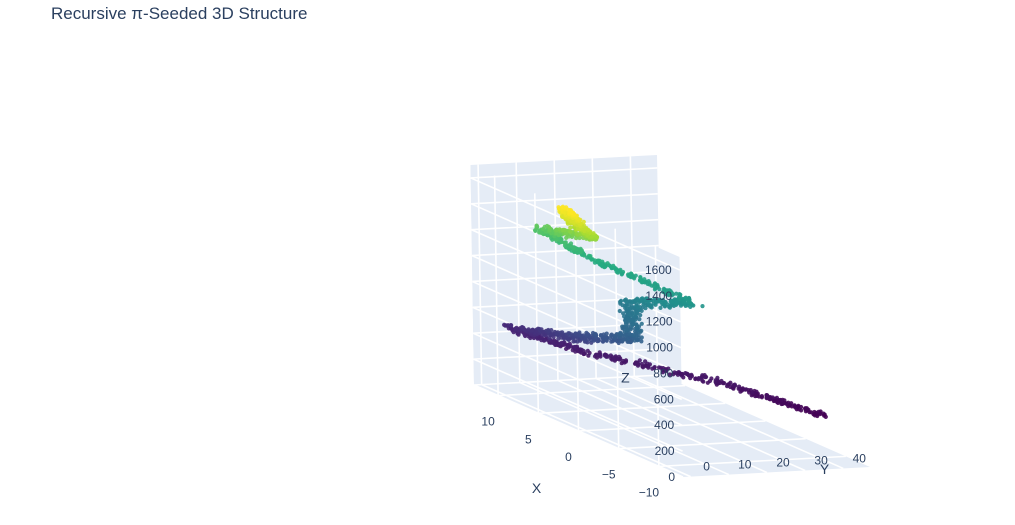 The height and width of the screenshot is (525, 1015). What do you see at coordinates (665, 311) in the screenshot?
I see `data-points` at bounding box center [665, 311].